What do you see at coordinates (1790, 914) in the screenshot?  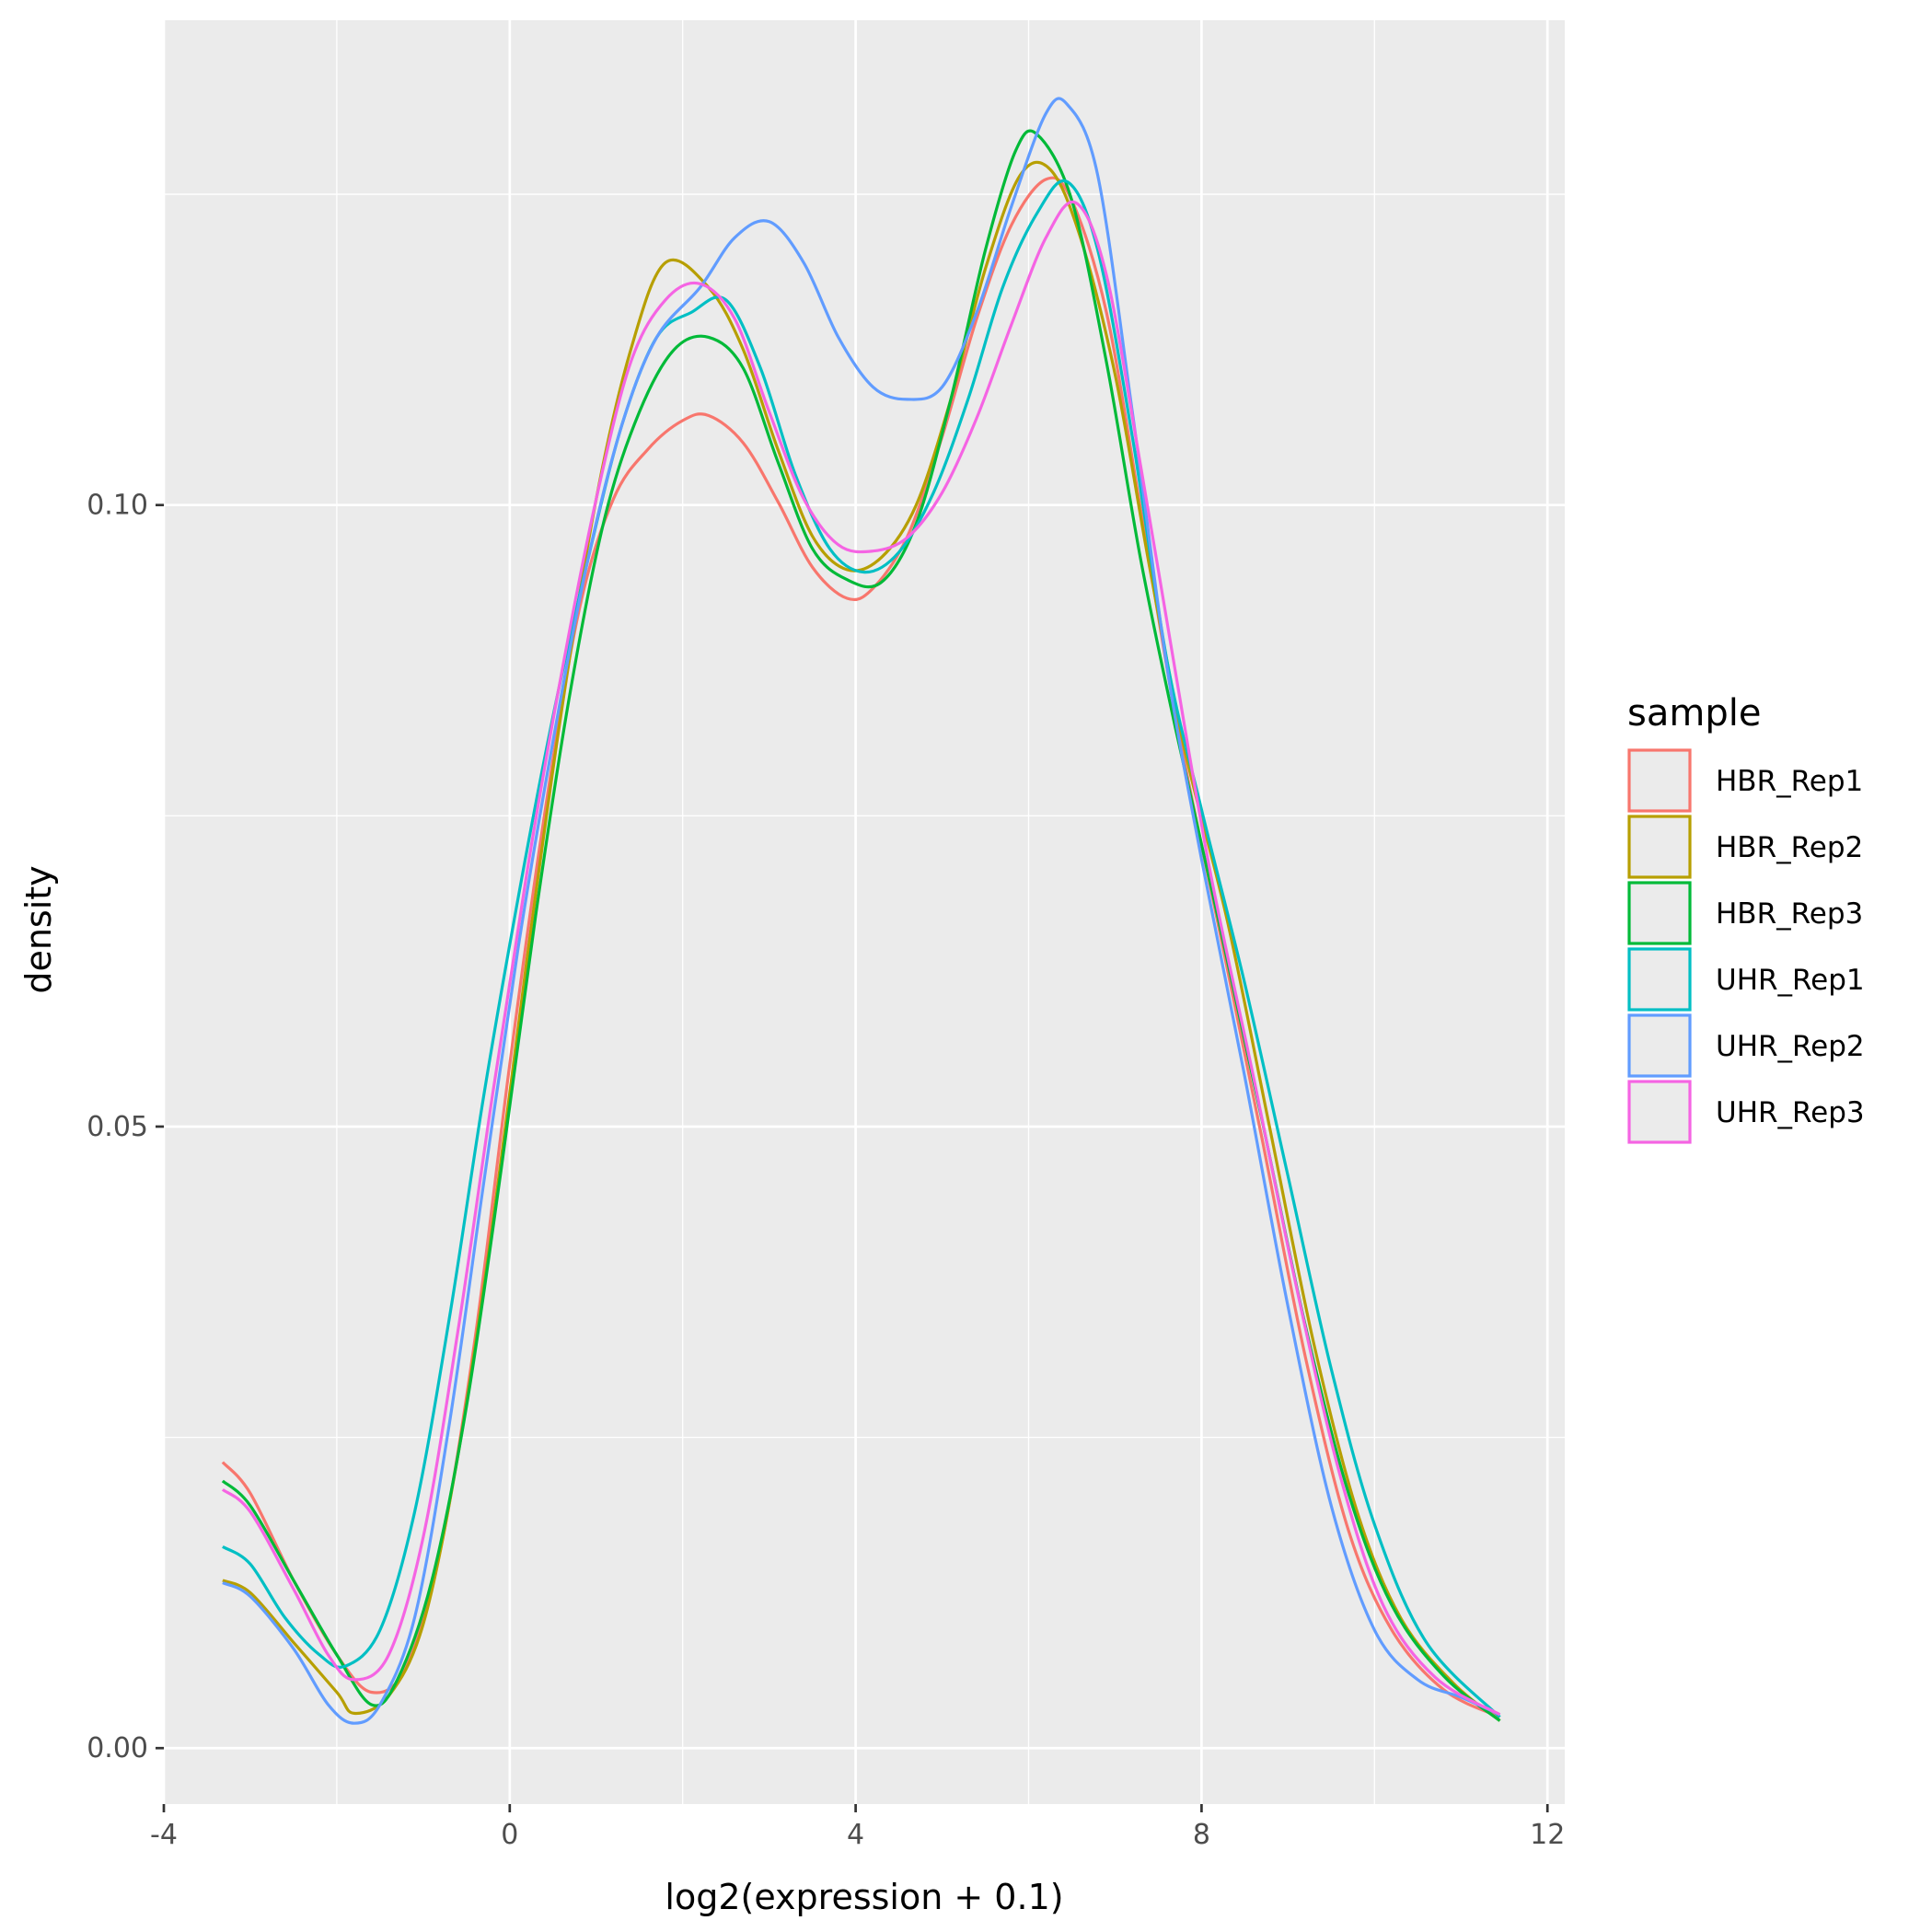 I see `legend-label-hbr-rep3: HBR_Rep3` at bounding box center [1790, 914].